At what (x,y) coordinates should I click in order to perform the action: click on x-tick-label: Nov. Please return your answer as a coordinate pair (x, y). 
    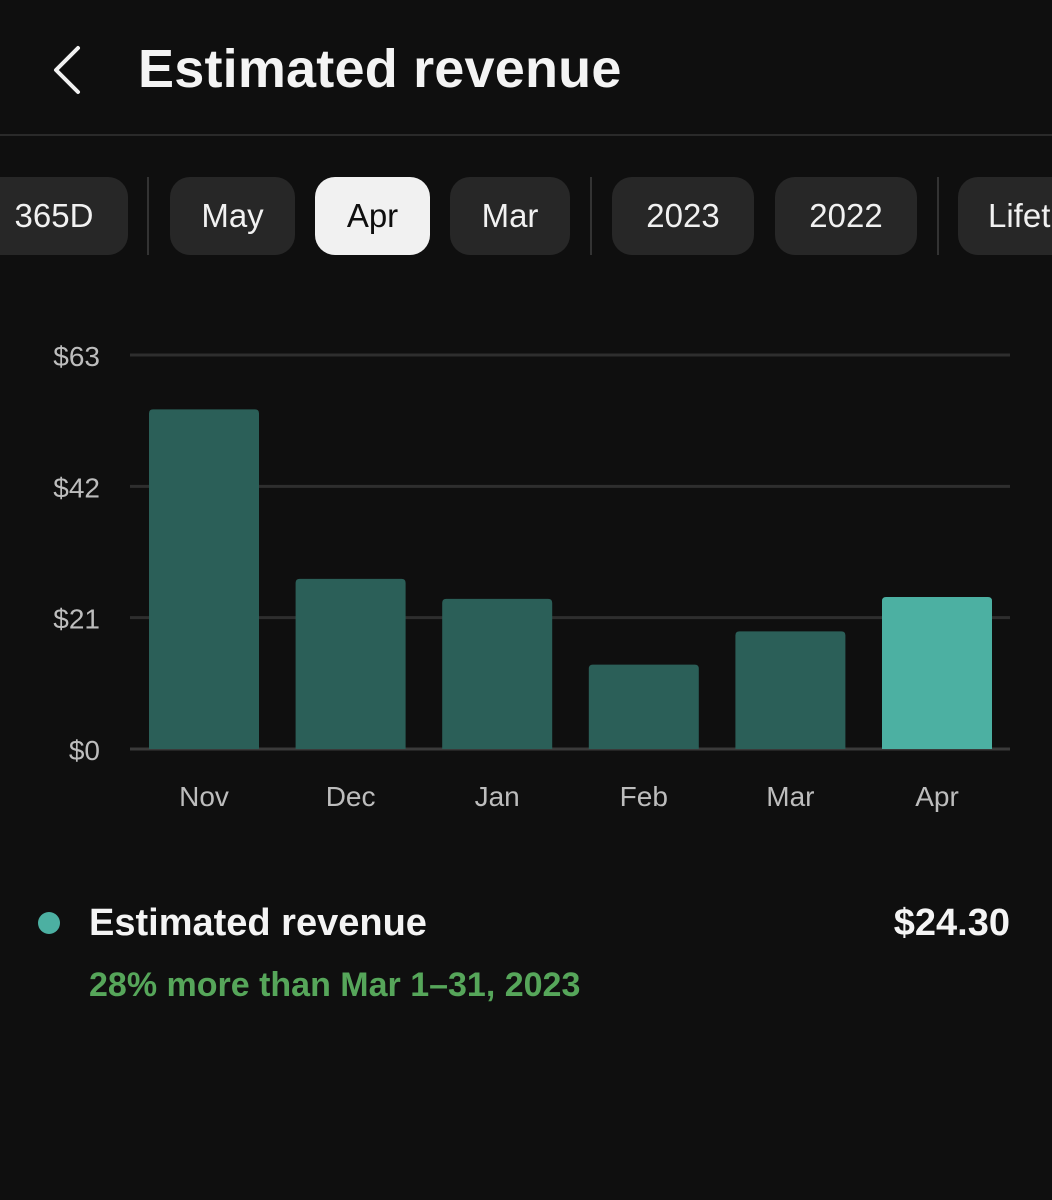
    Looking at the image, I should click on (204, 796).